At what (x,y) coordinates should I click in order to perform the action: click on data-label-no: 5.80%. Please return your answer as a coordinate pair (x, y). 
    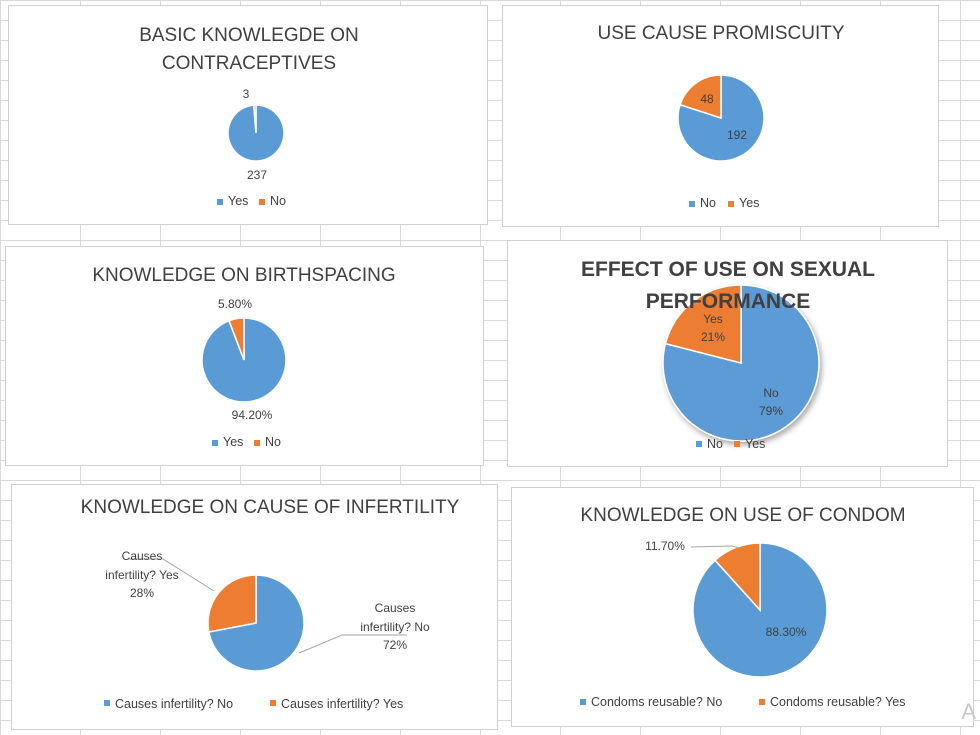
    Looking at the image, I should click on (235, 304).